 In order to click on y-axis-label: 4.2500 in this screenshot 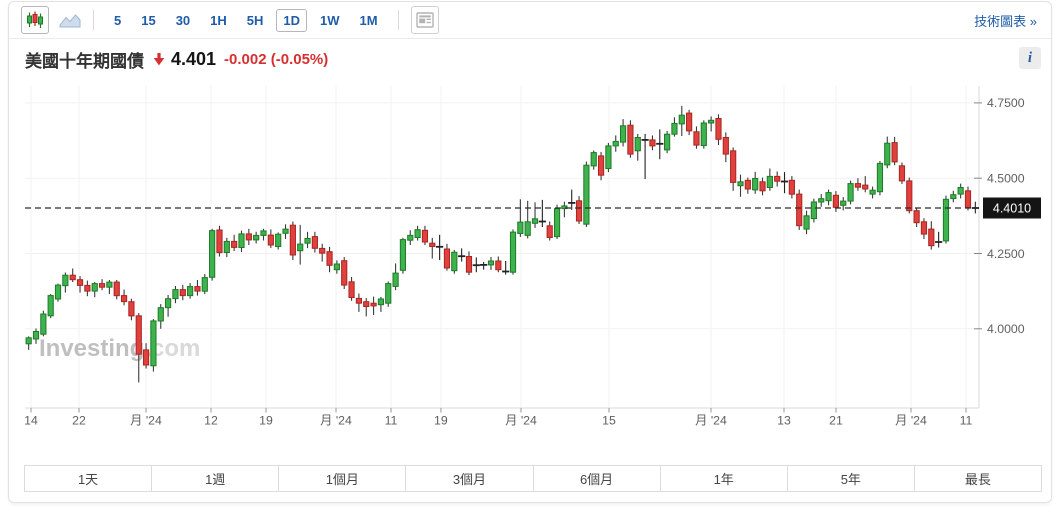, I will do `click(1006, 254)`.